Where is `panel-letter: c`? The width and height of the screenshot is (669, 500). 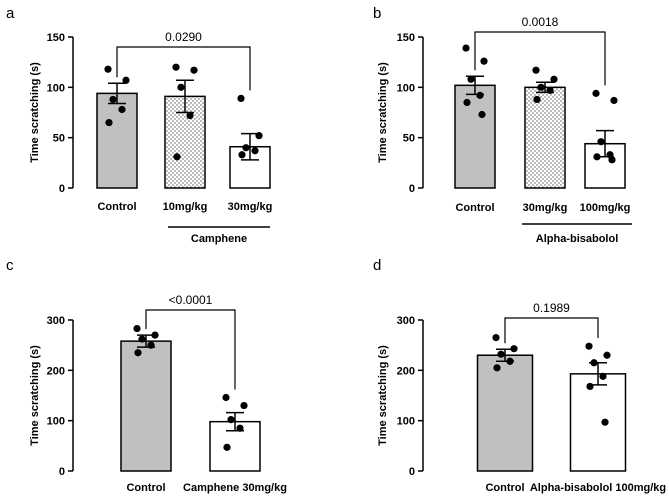 panel-letter: c is located at coordinates (10, 265).